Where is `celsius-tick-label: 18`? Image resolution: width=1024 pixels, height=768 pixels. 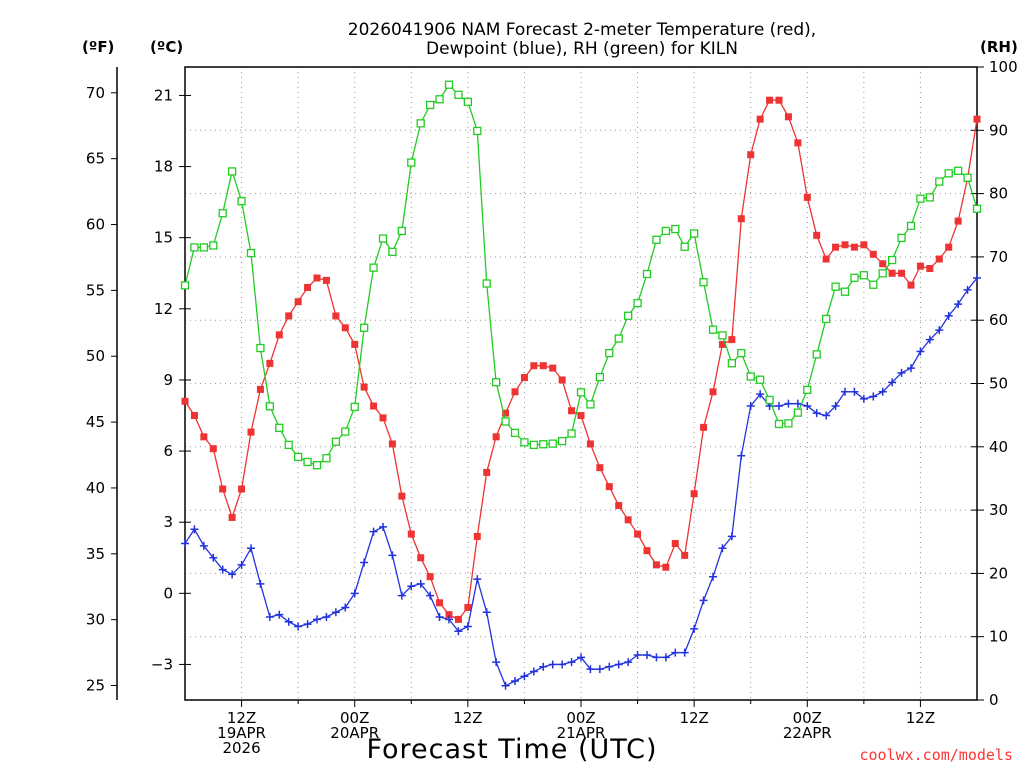
celsius-tick-label: 18 is located at coordinates (163, 167).